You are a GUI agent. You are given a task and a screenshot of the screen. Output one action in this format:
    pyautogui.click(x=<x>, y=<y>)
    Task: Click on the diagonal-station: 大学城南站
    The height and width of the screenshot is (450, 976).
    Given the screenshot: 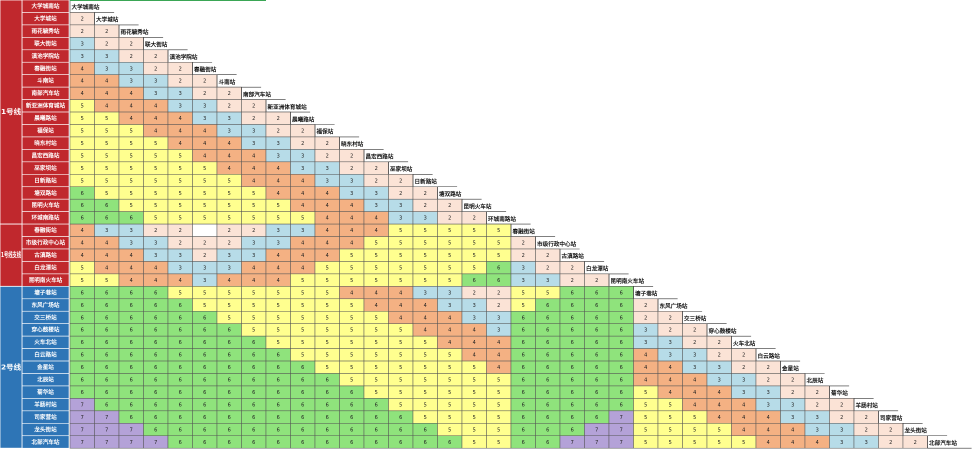 What is the action you would take?
    pyautogui.click(x=86, y=7)
    